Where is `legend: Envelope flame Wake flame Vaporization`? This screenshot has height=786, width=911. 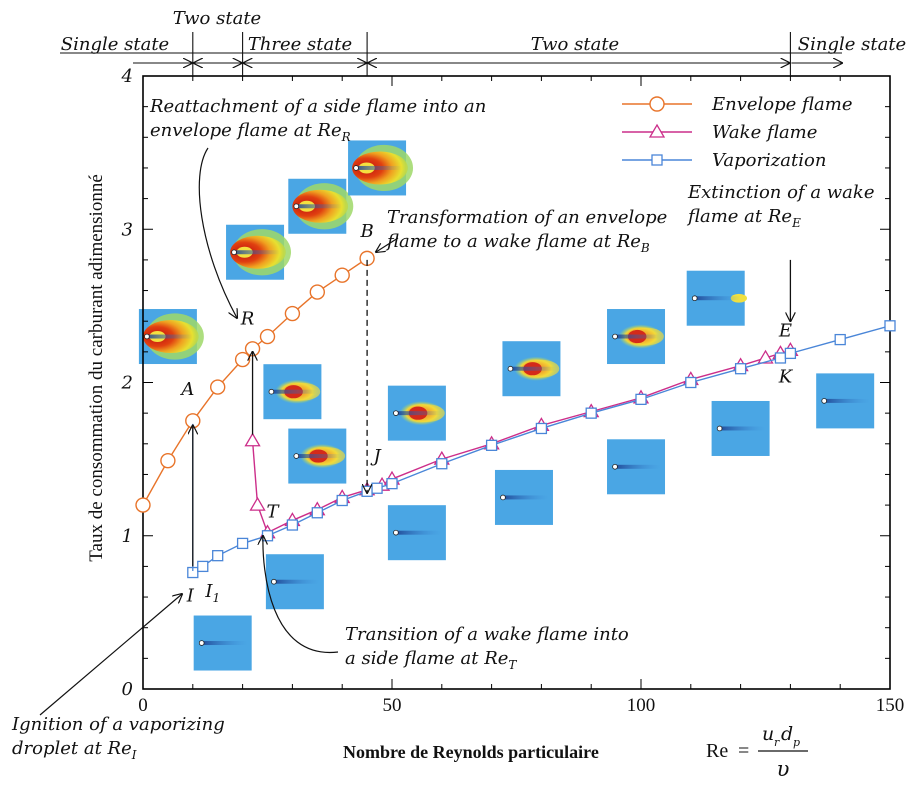 legend: Envelope flame Wake flame Vaporization is located at coordinates (737, 132).